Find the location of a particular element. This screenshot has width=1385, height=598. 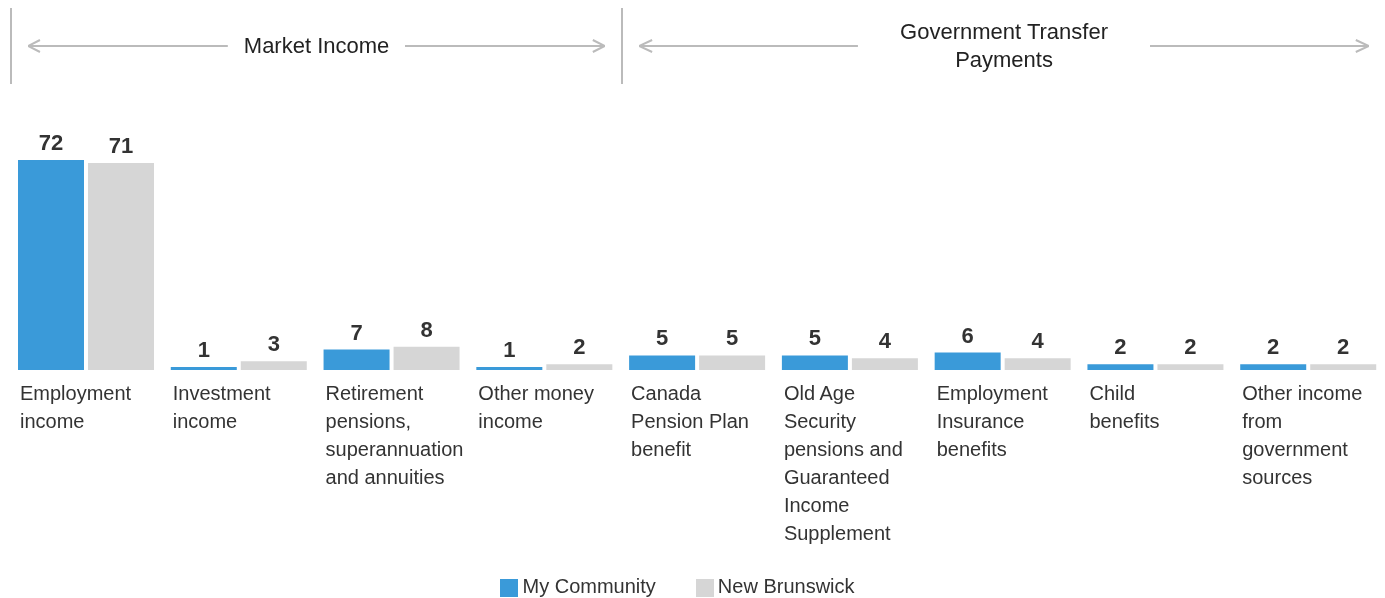

data-label: 7 is located at coordinates (356, 332).